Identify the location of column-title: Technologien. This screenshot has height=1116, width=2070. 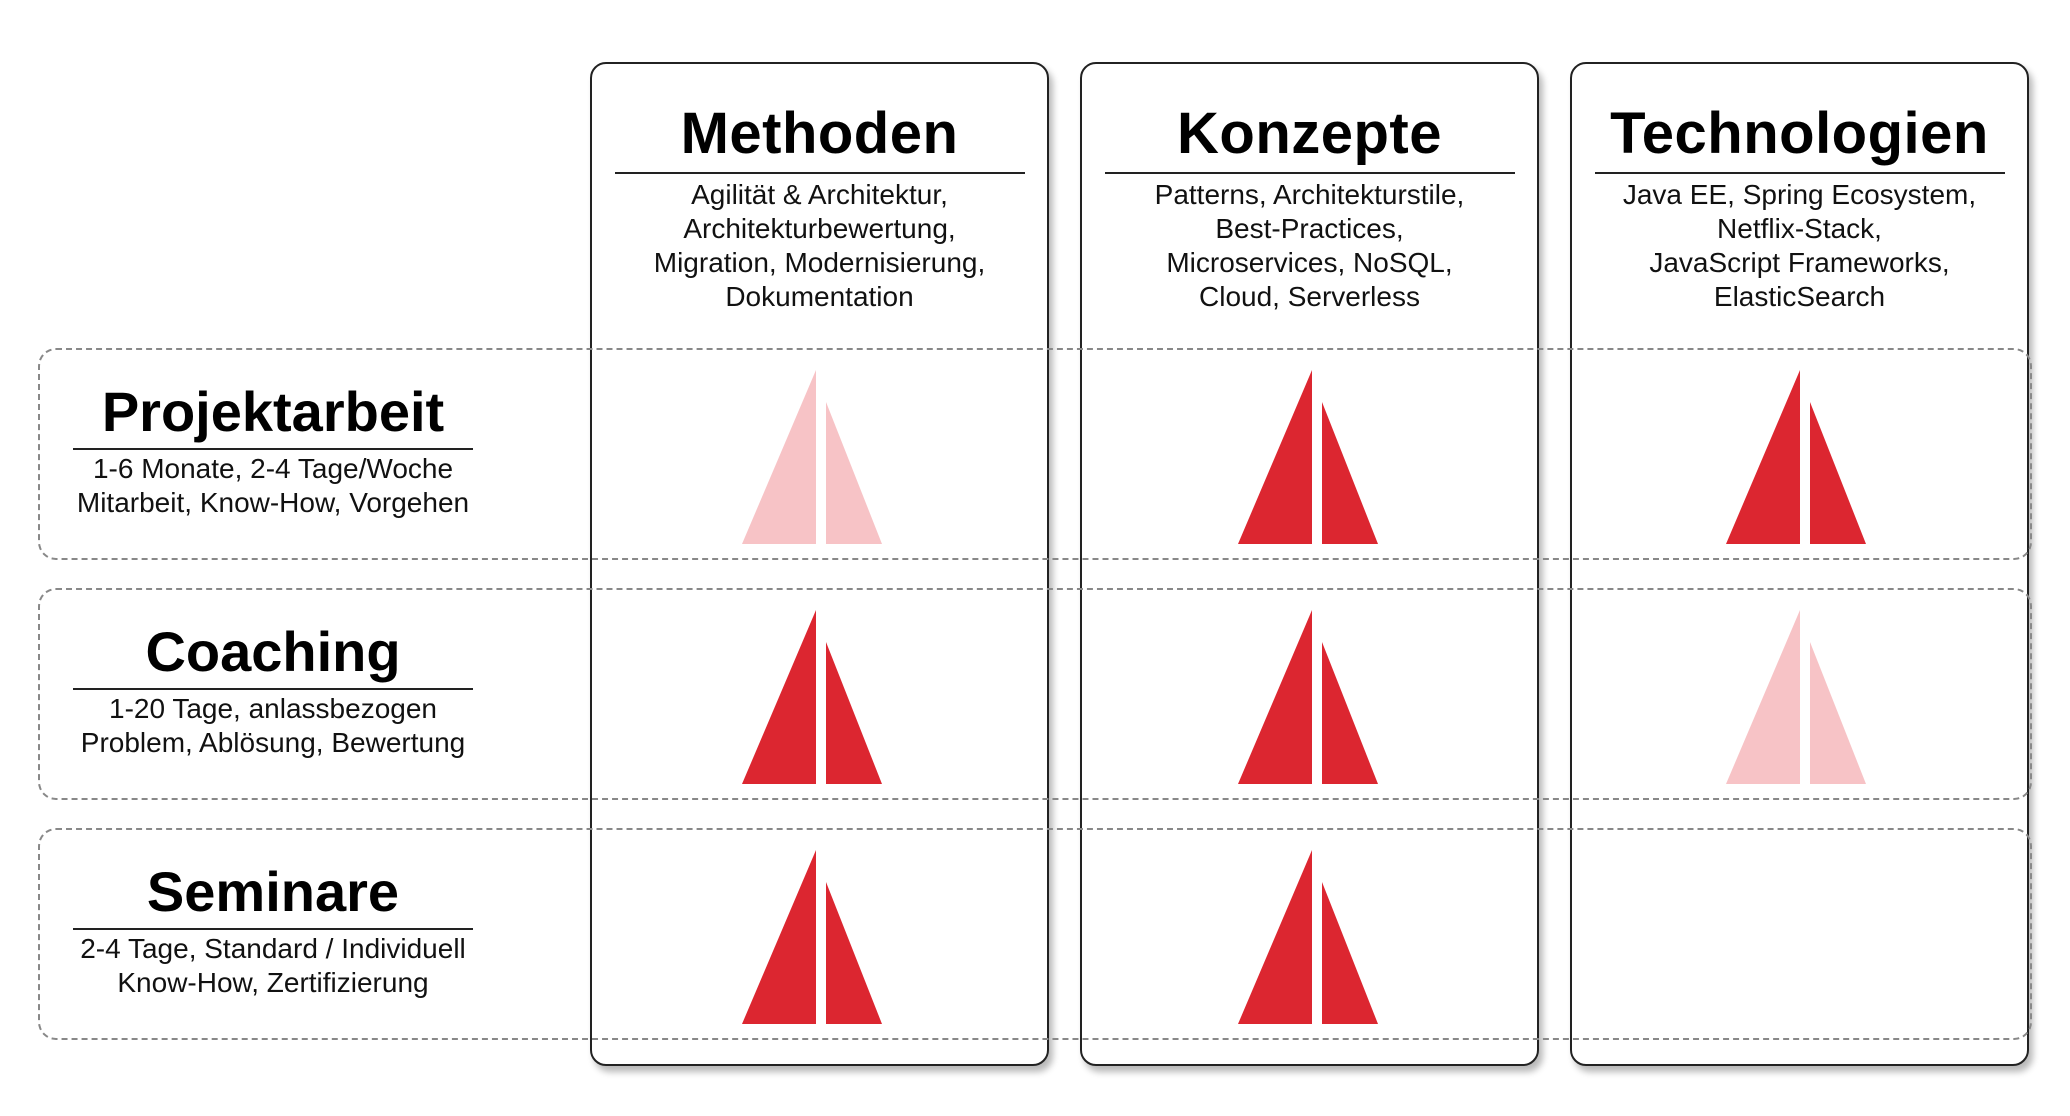
(1799, 133).